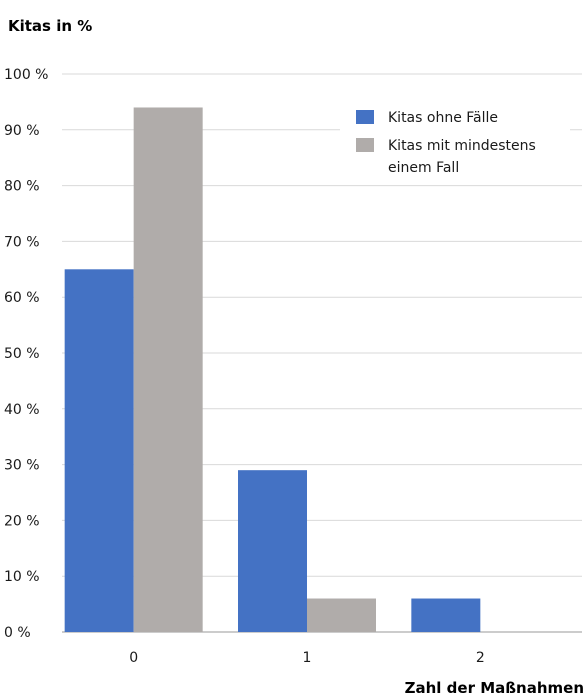  What do you see at coordinates (22, 298) in the screenshot?
I see `y-tick-label: 60 %` at bounding box center [22, 298].